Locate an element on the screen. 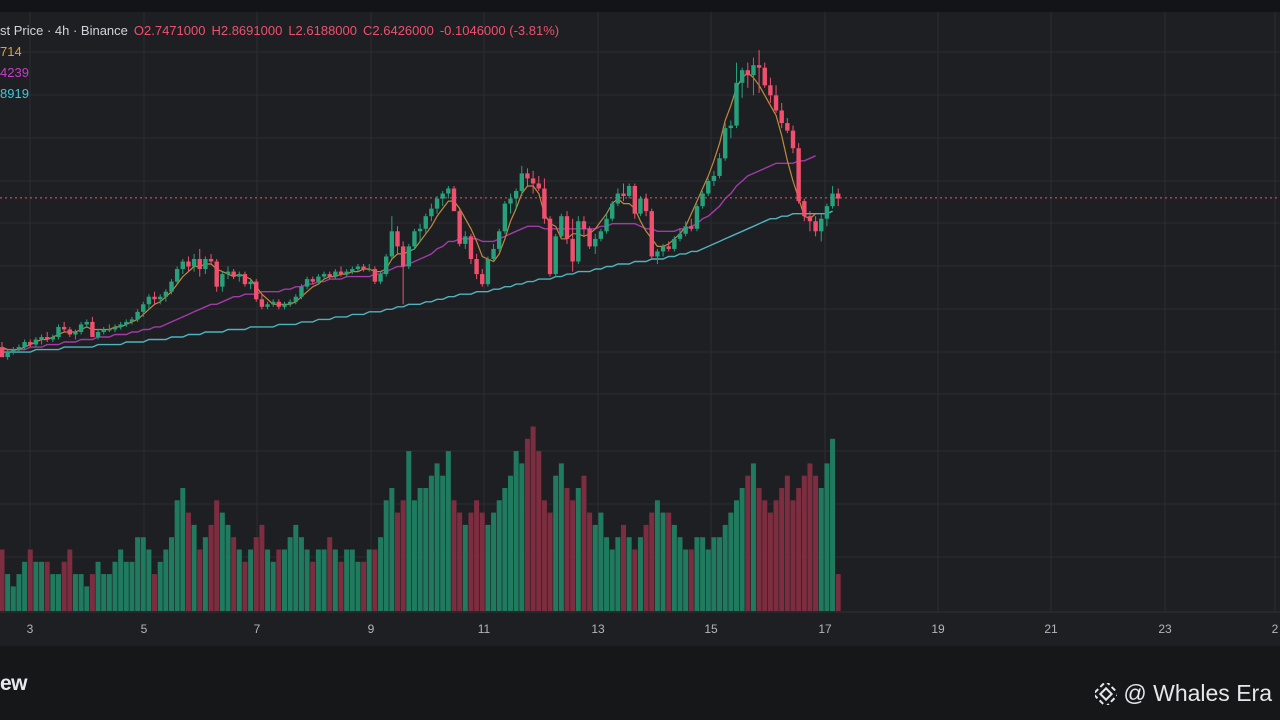 The height and width of the screenshot is (720, 1280). time-axis-label: 17 is located at coordinates (825, 629).